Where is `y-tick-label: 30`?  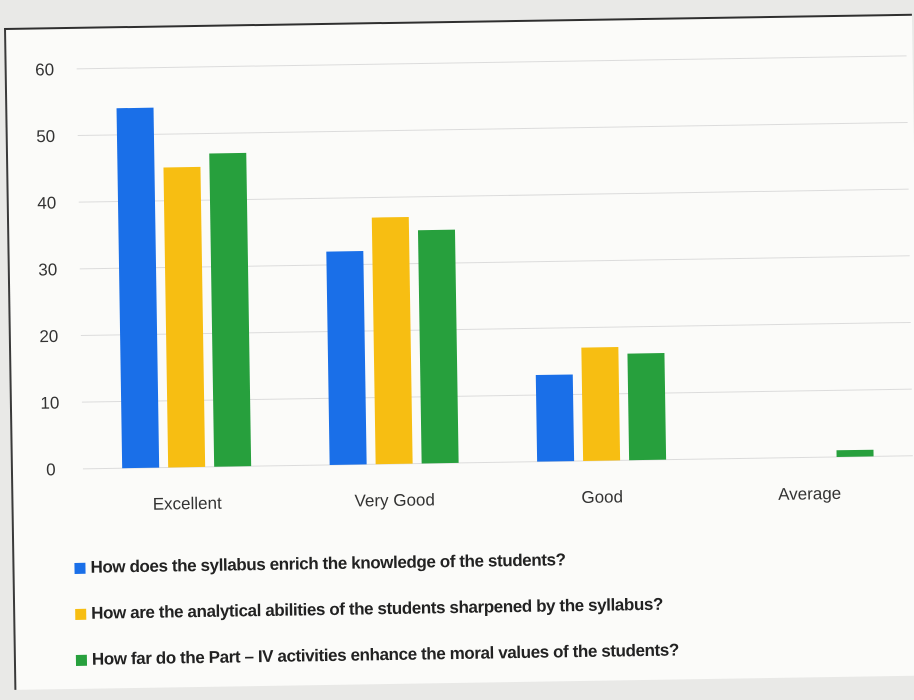 y-tick-label: 30 is located at coordinates (47, 269).